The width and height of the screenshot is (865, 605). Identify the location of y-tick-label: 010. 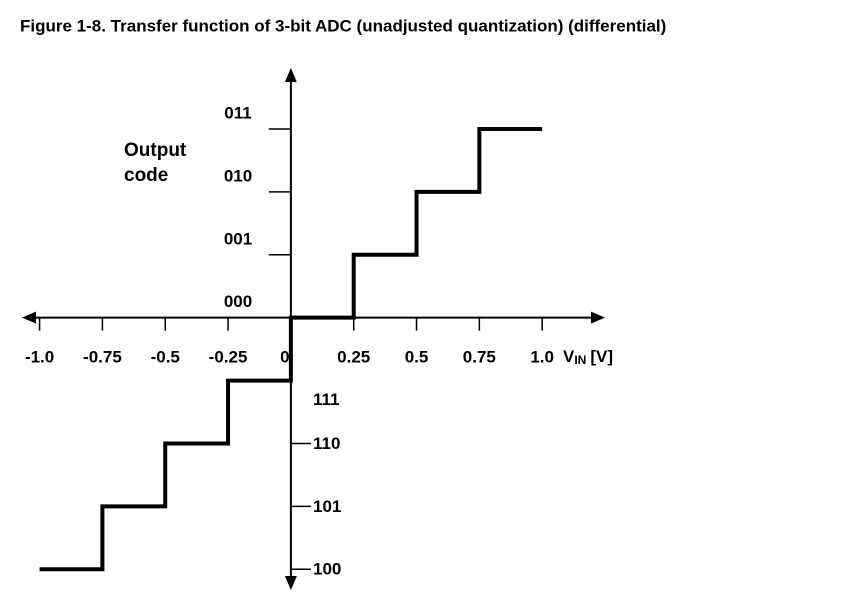
(238, 175).